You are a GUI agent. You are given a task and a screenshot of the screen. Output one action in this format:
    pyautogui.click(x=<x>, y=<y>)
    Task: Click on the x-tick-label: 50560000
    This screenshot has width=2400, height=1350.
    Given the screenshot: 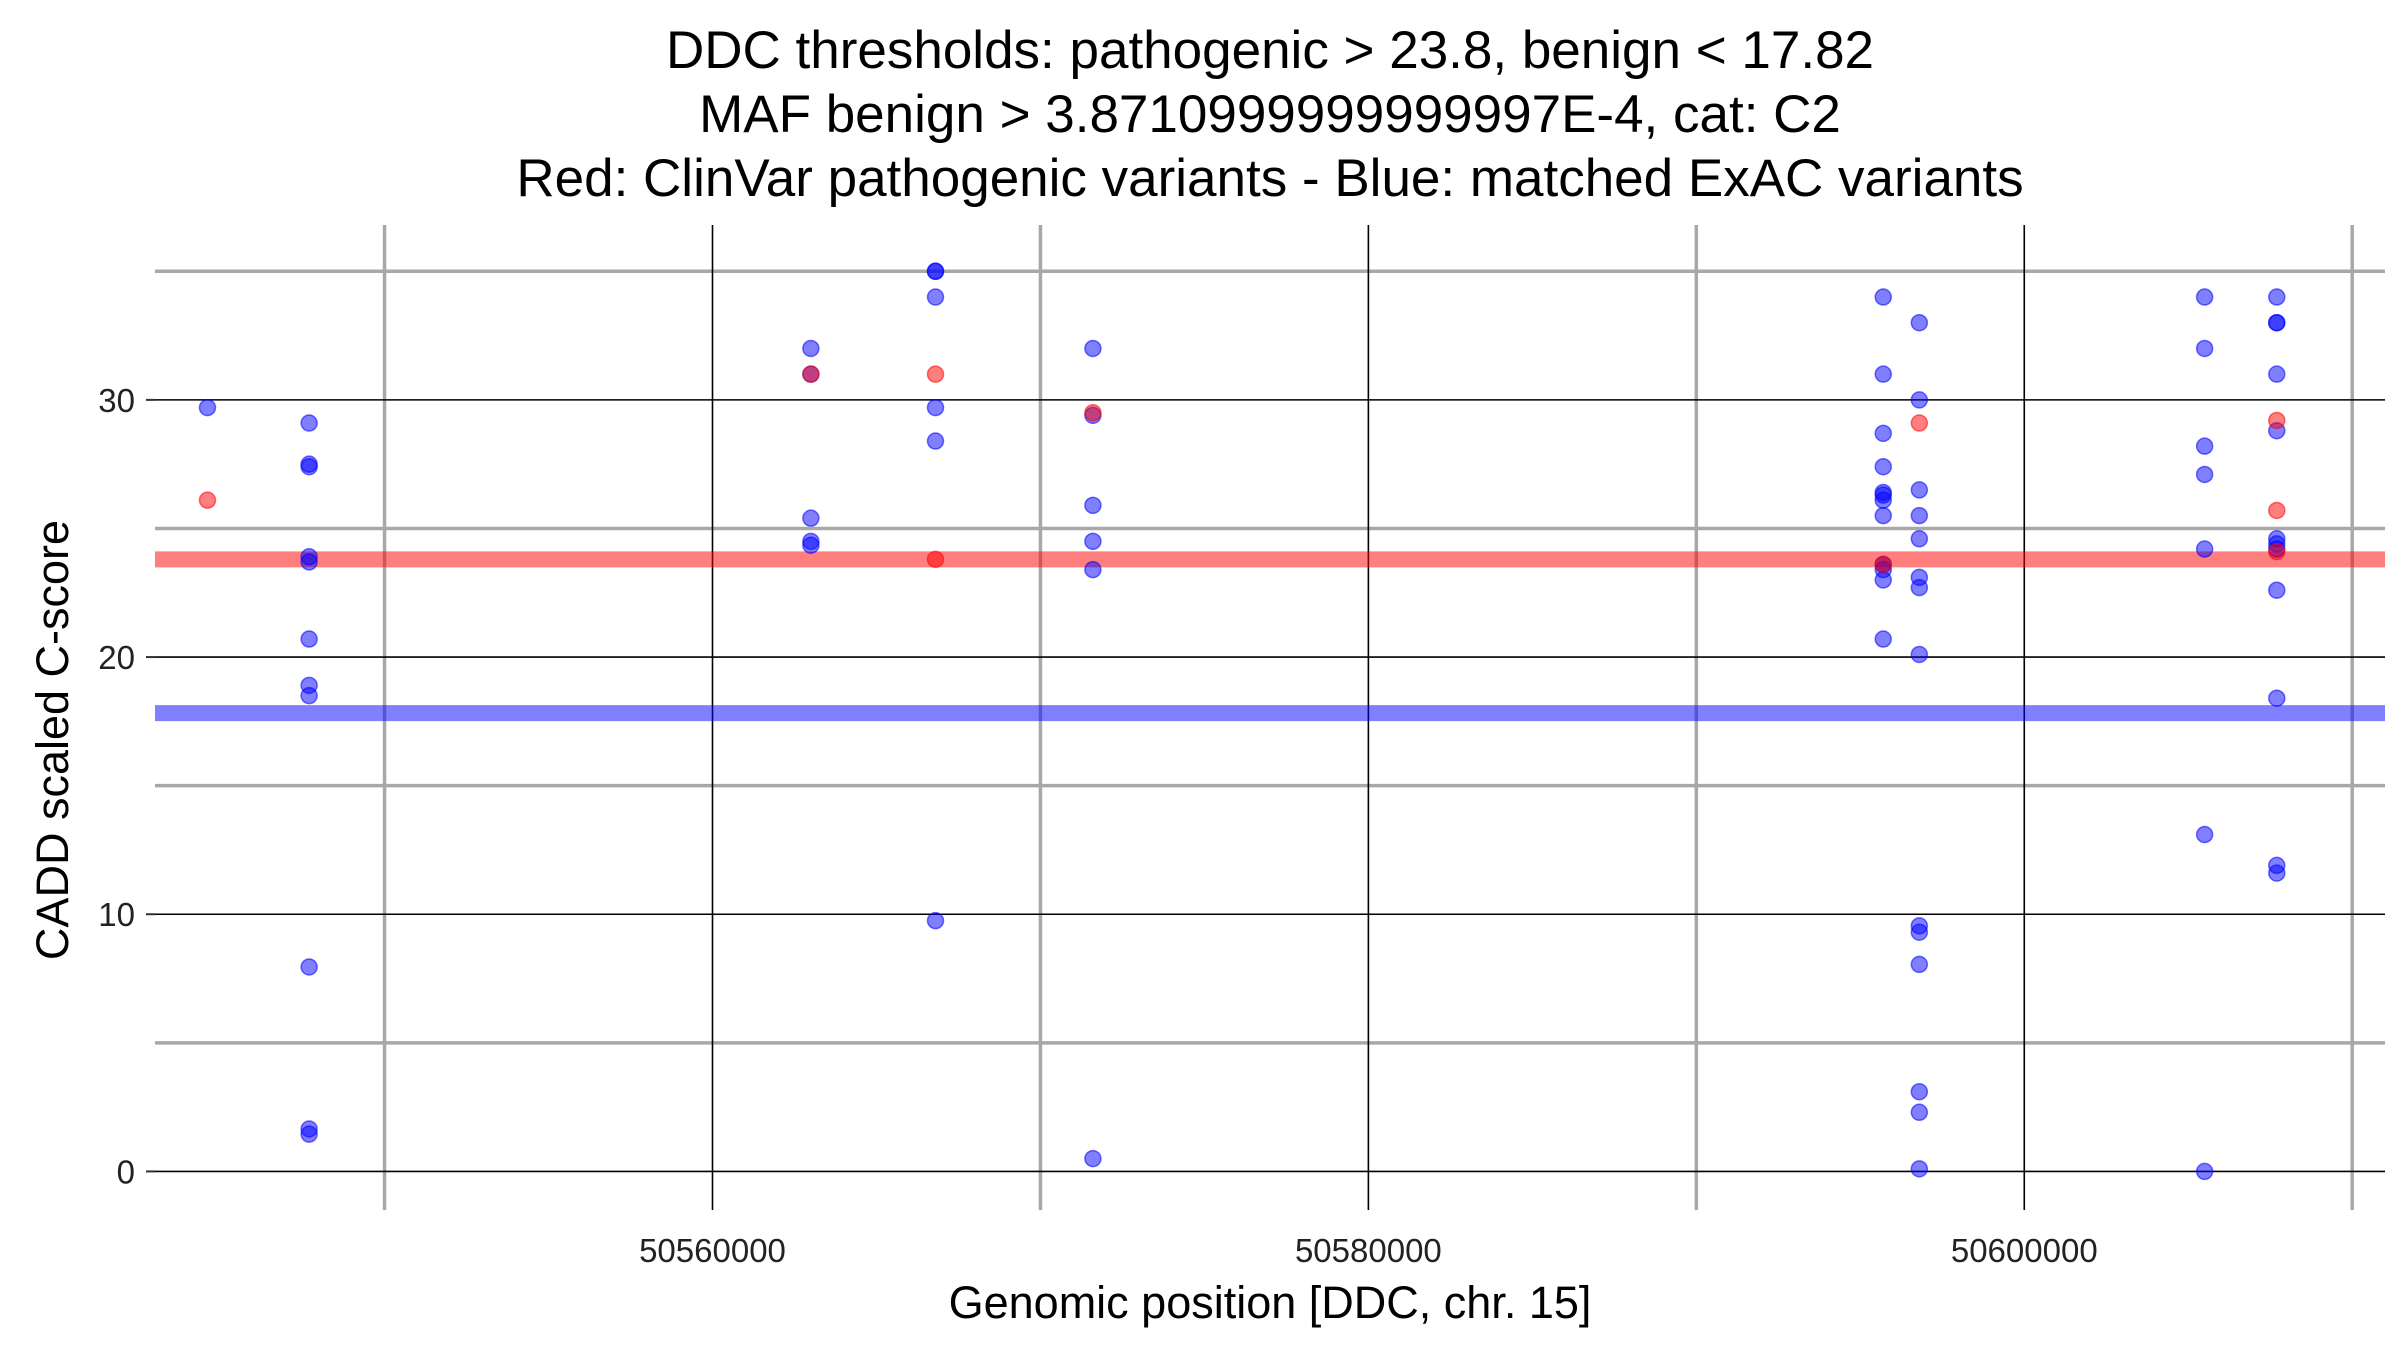 What is the action you would take?
    pyautogui.click(x=712, y=1250)
    